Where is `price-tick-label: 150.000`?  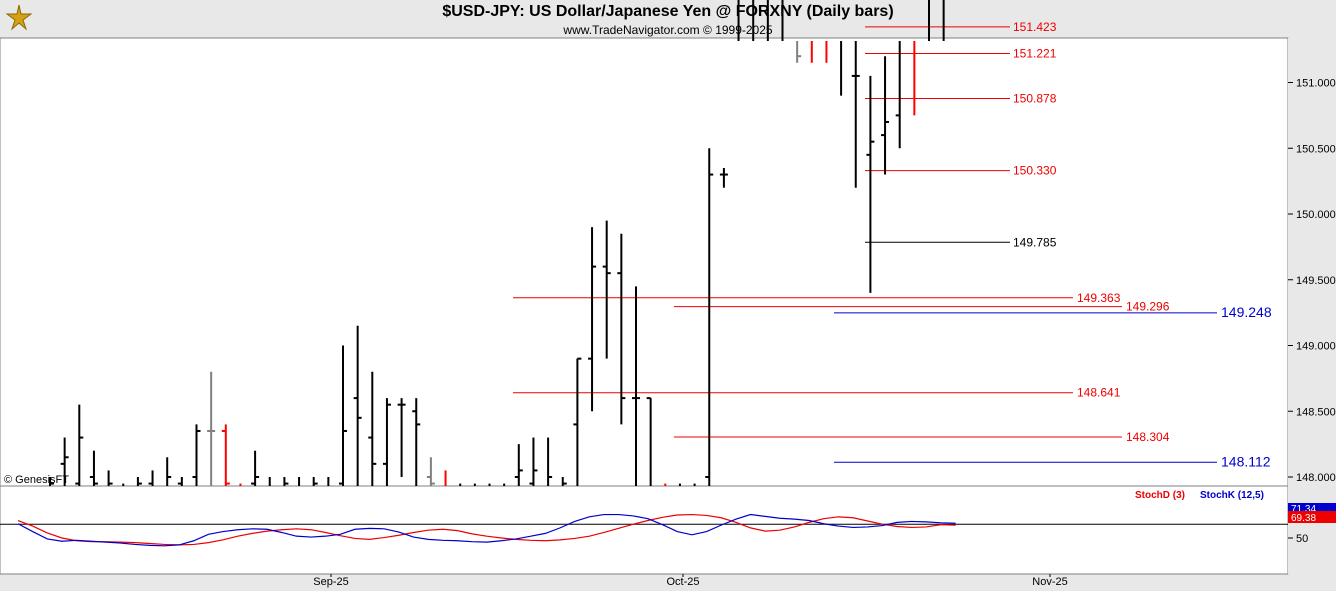
price-tick-label: 150.000 is located at coordinates (1316, 215).